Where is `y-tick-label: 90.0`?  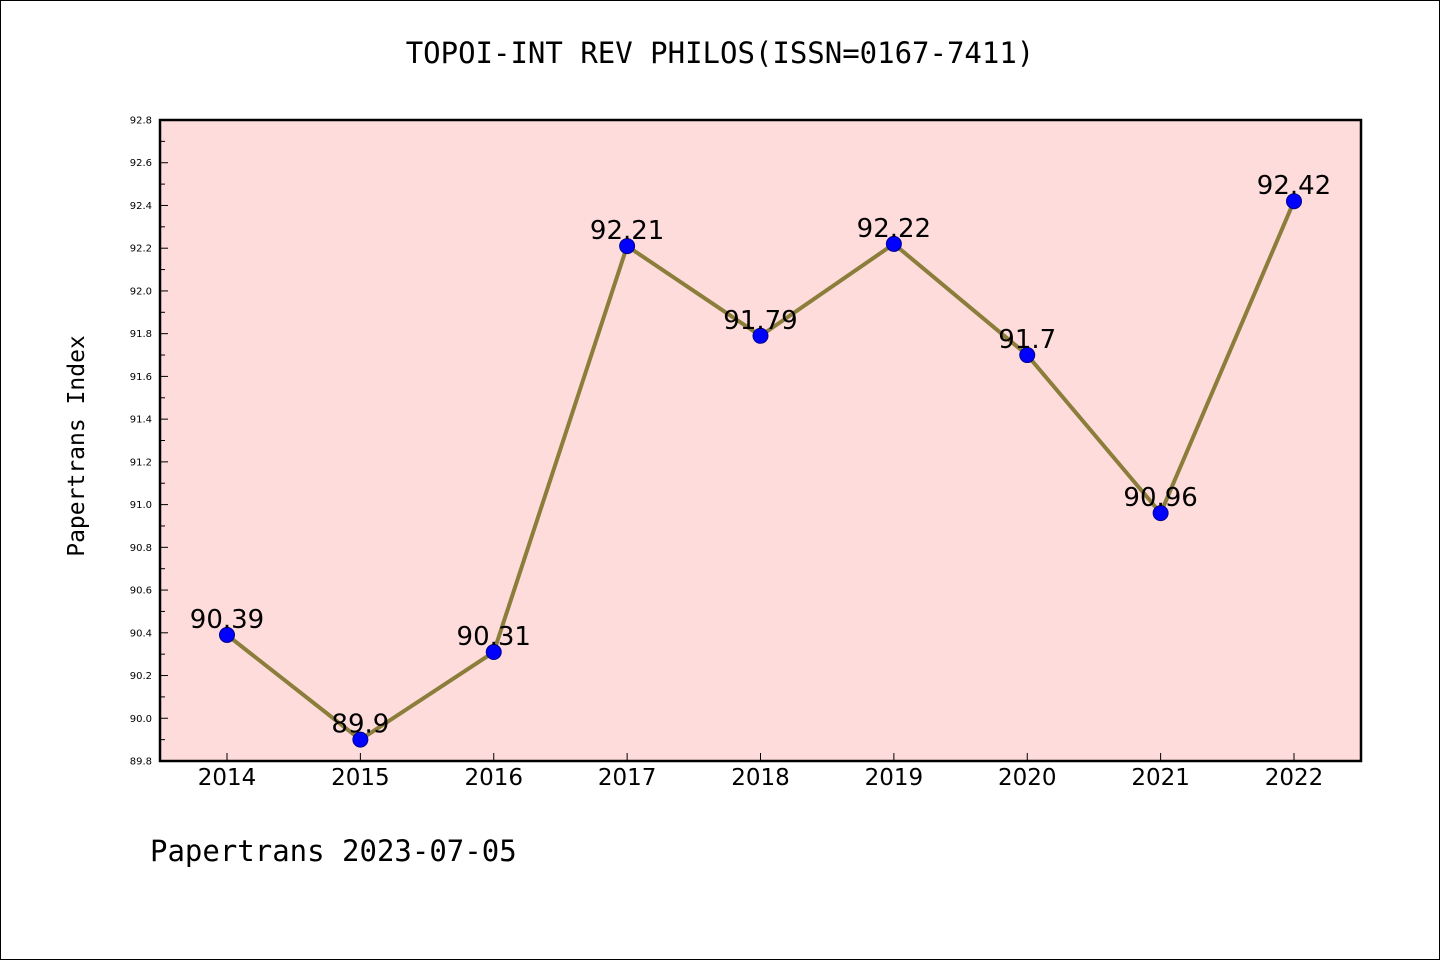
y-tick-label: 90.0 is located at coordinates (141, 719).